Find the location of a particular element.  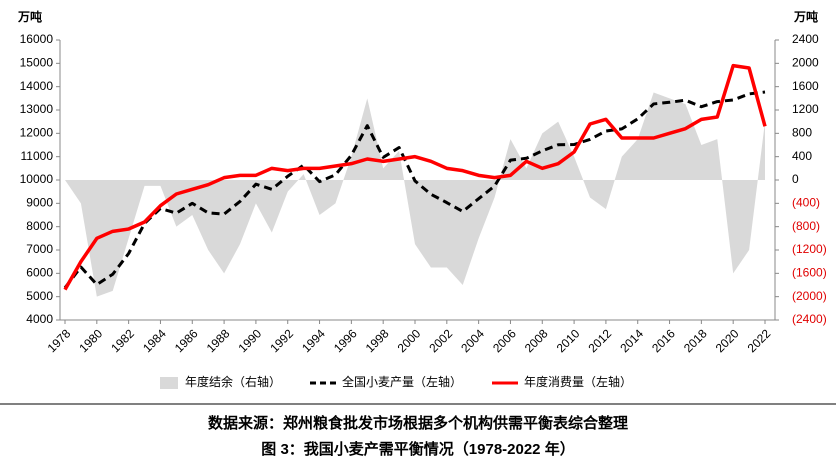

x-tick-label: 1982 is located at coordinates (122, 340).